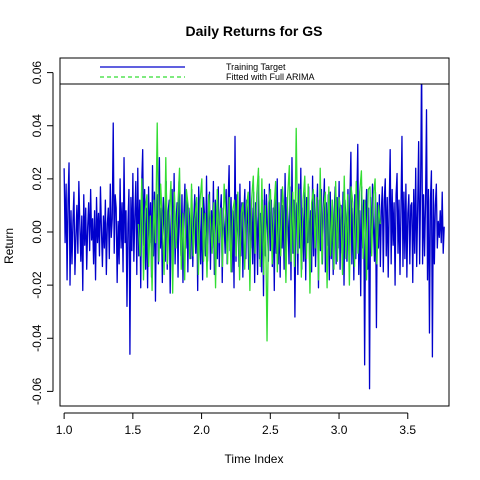  I want to click on chart-title: Daily Returns for GS, so click(254, 31).